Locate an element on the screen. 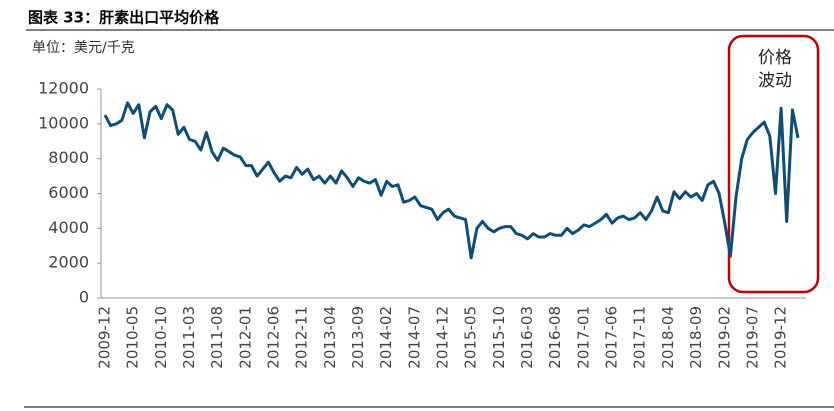  y-tick-label: 2000 is located at coordinates (68, 262).